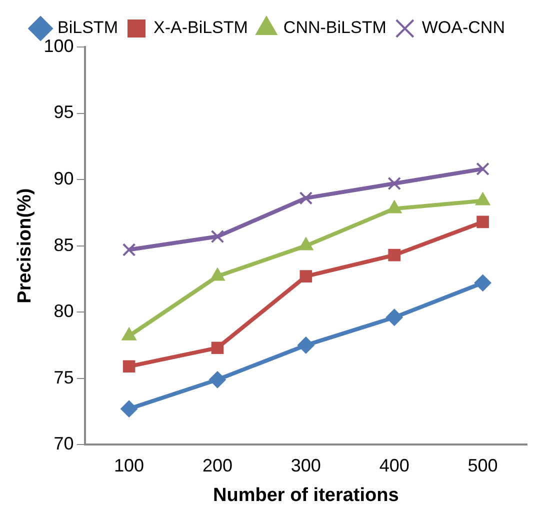  What do you see at coordinates (129, 465) in the screenshot?
I see `x-tick-label: 100` at bounding box center [129, 465].